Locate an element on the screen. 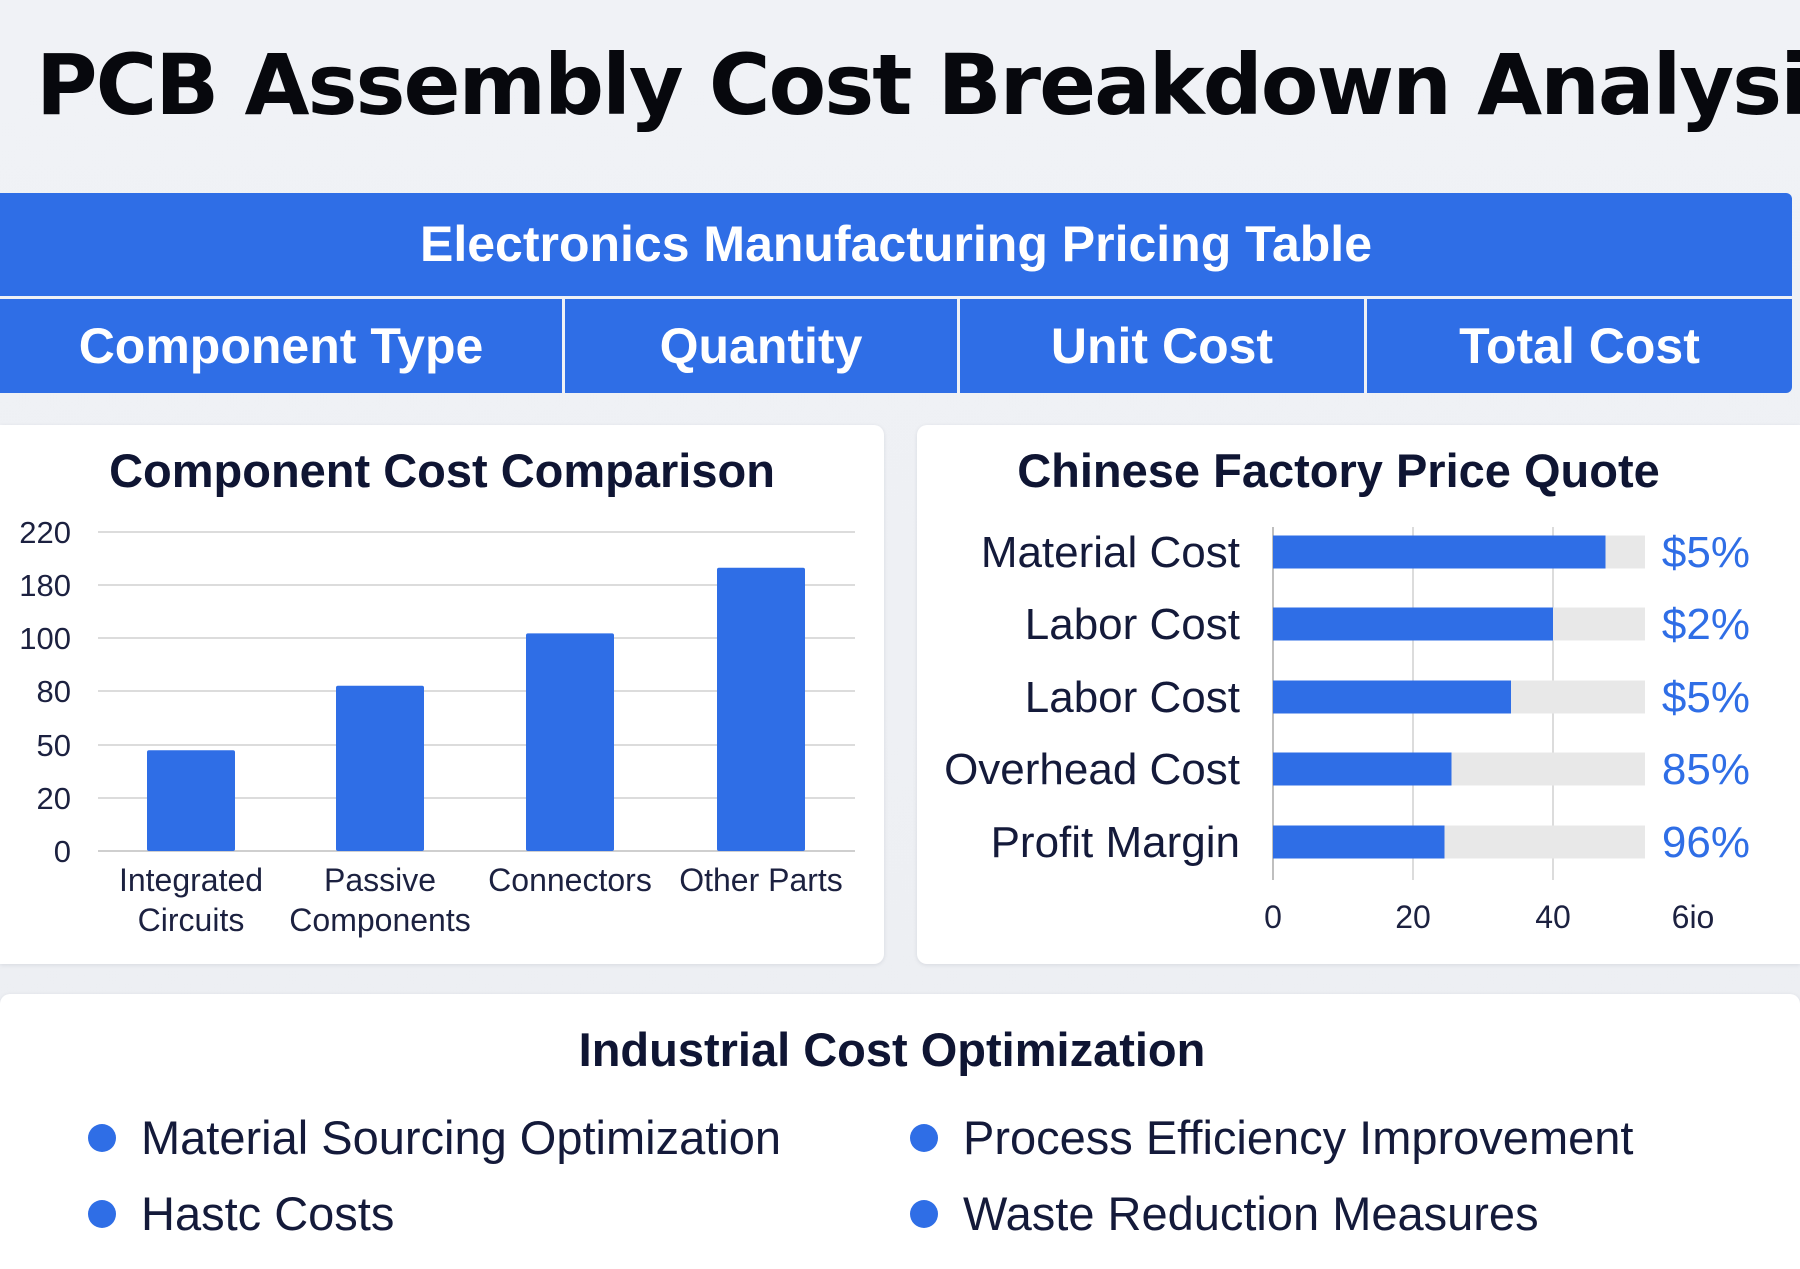 The width and height of the screenshot is (1800, 1269). x-tick-label: Integrated is located at coordinates (191, 880).